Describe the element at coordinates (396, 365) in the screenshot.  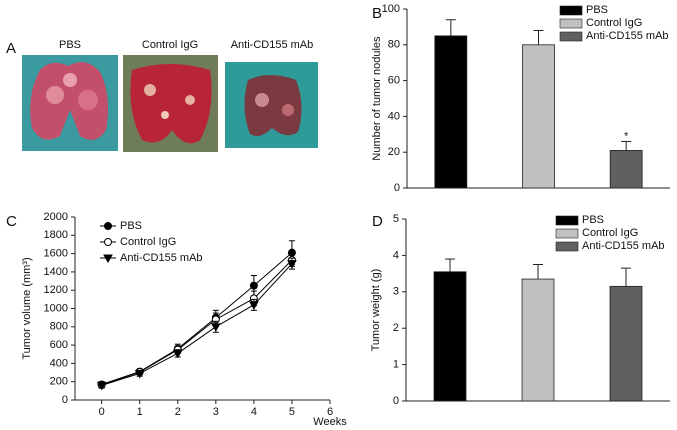
I see `y-tick-label: 1` at that location.